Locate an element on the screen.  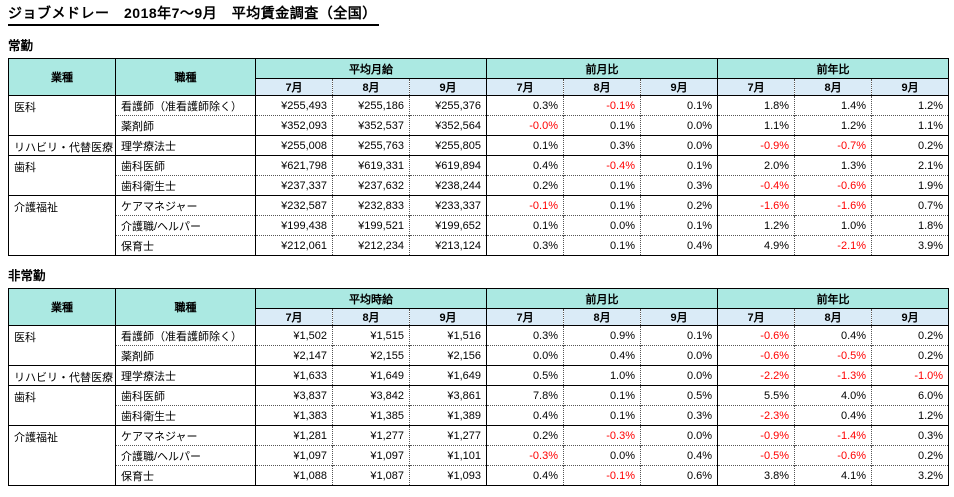
yoy-cell: 0.2% is located at coordinates (910, 355).